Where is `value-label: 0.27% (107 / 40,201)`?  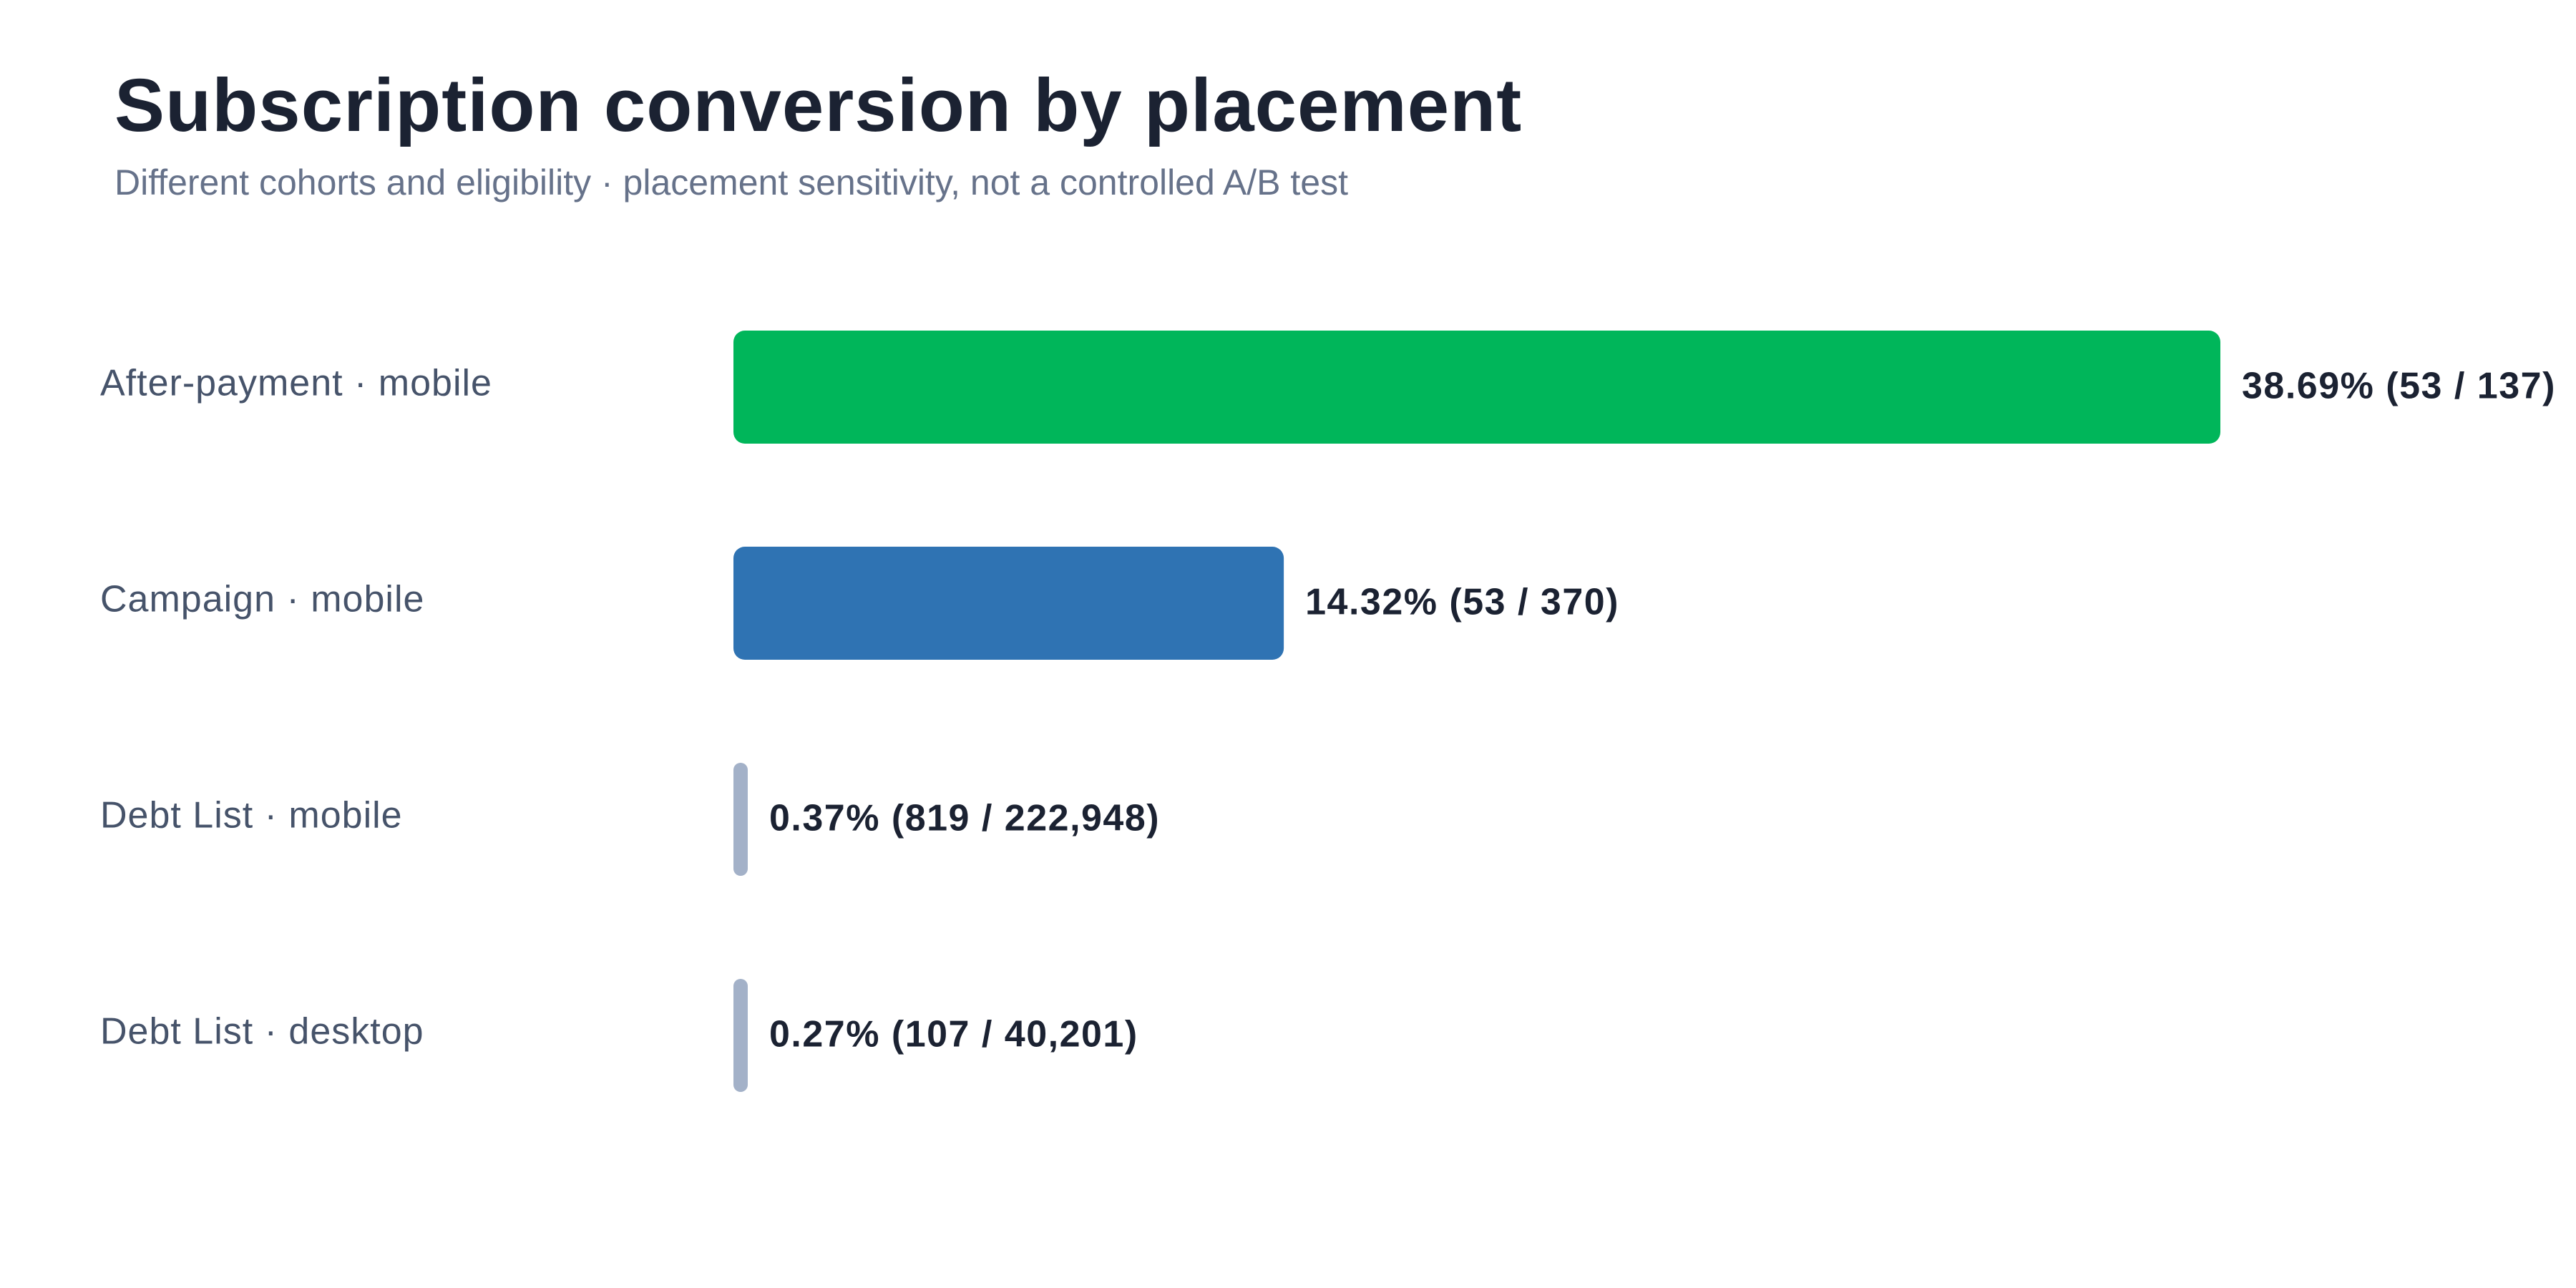
value-label: 0.27% (107 / 40,201) is located at coordinates (953, 1034).